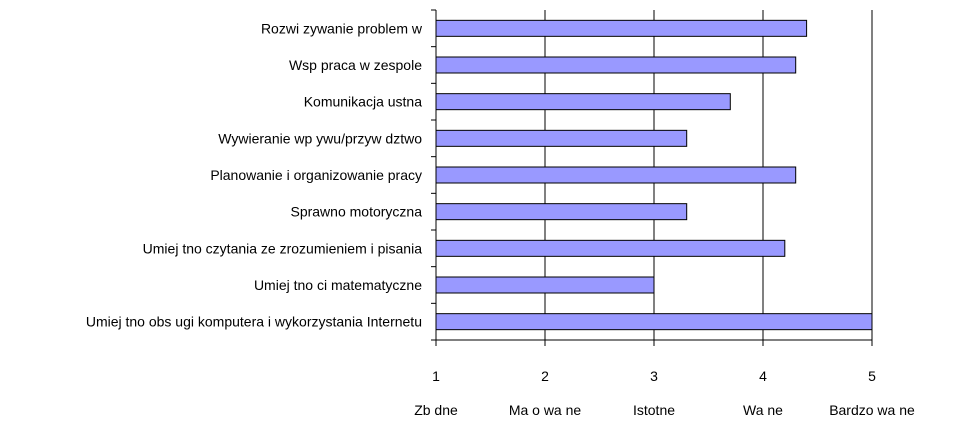  What do you see at coordinates (320, 138) in the screenshot?
I see `category-label: Wywieranie wp ywu/przyw dztwo` at bounding box center [320, 138].